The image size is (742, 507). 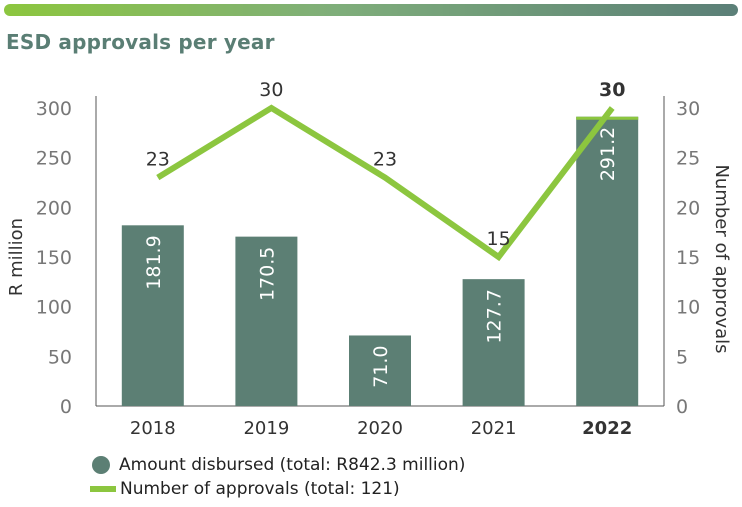 I want to click on legend-item-approvals: Number of approvals (total: 121), so click(x=277, y=489).